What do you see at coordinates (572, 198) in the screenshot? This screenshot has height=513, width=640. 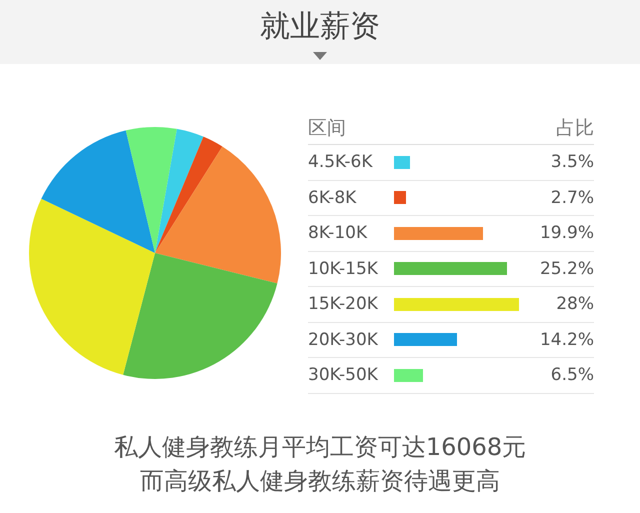 I see `data-label: 2.7%` at bounding box center [572, 198].